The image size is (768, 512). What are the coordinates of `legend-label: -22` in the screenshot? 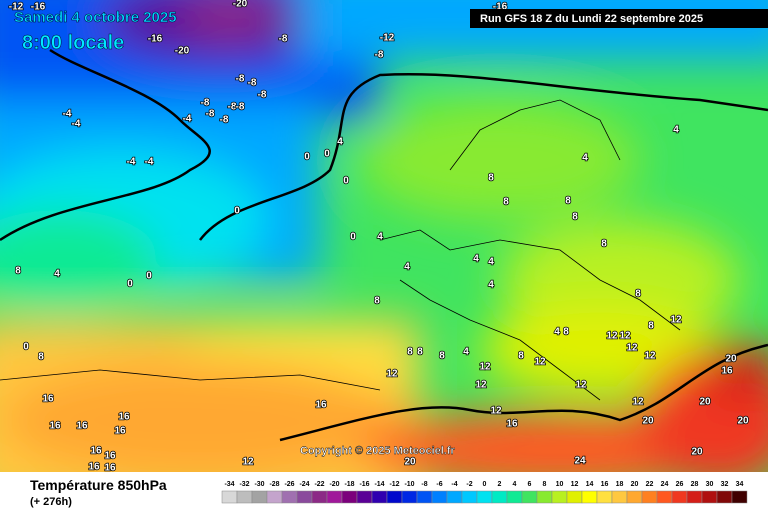 It's located at (319, 484).